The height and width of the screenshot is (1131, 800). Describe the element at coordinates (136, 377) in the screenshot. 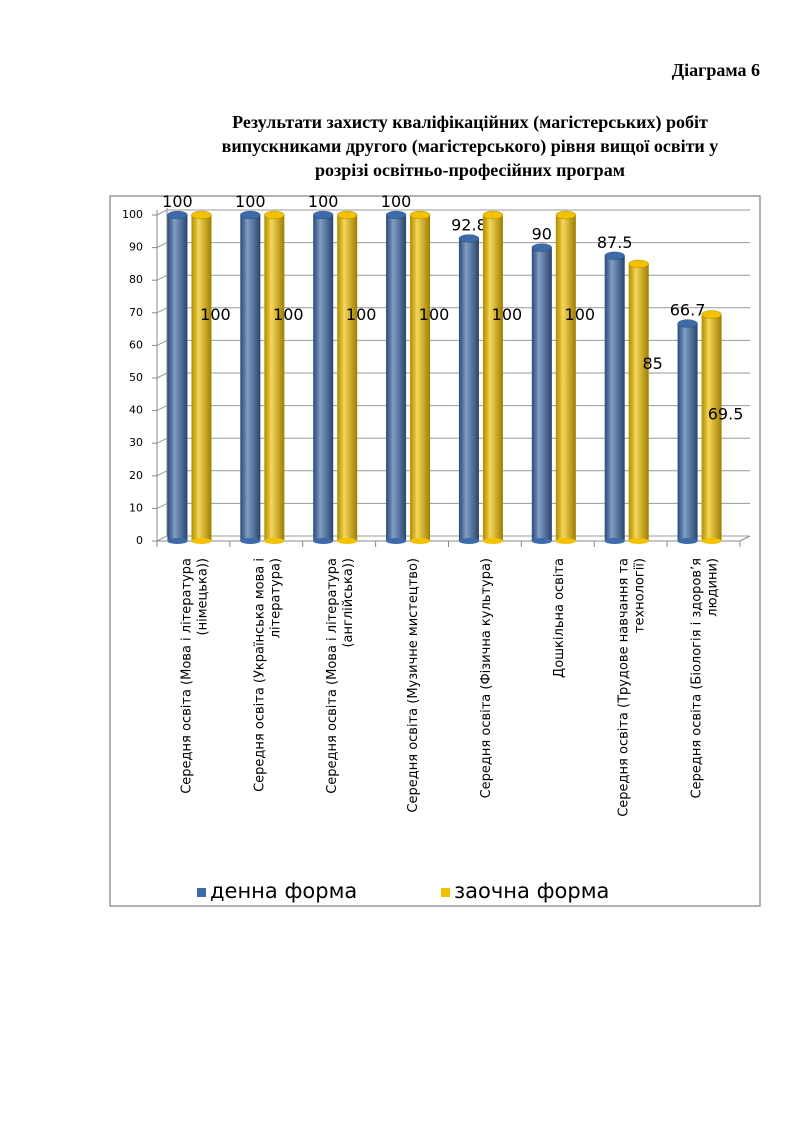

I see `y-tick-label: 50` at that location.